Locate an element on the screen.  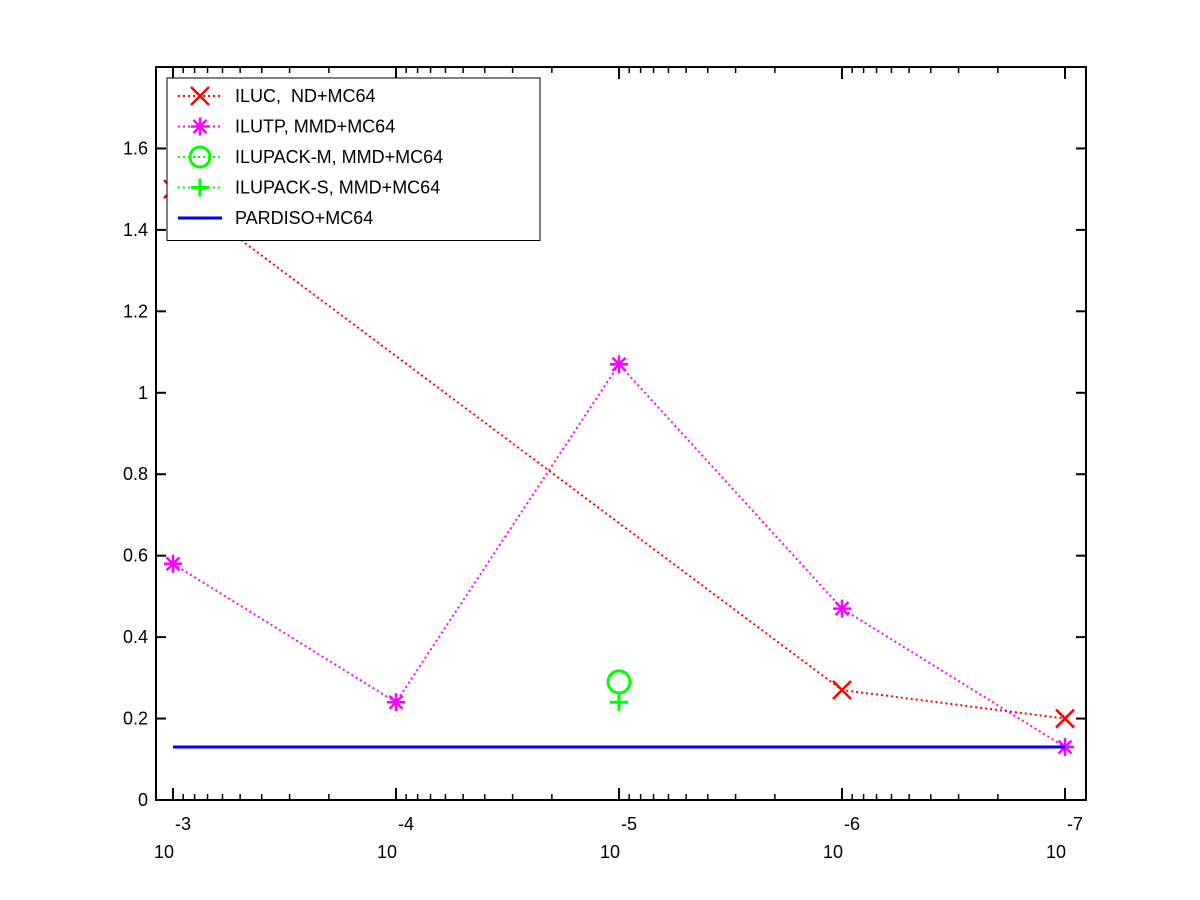
x-tick-label-exponent: -7 is located at coordinates (1075, 824).